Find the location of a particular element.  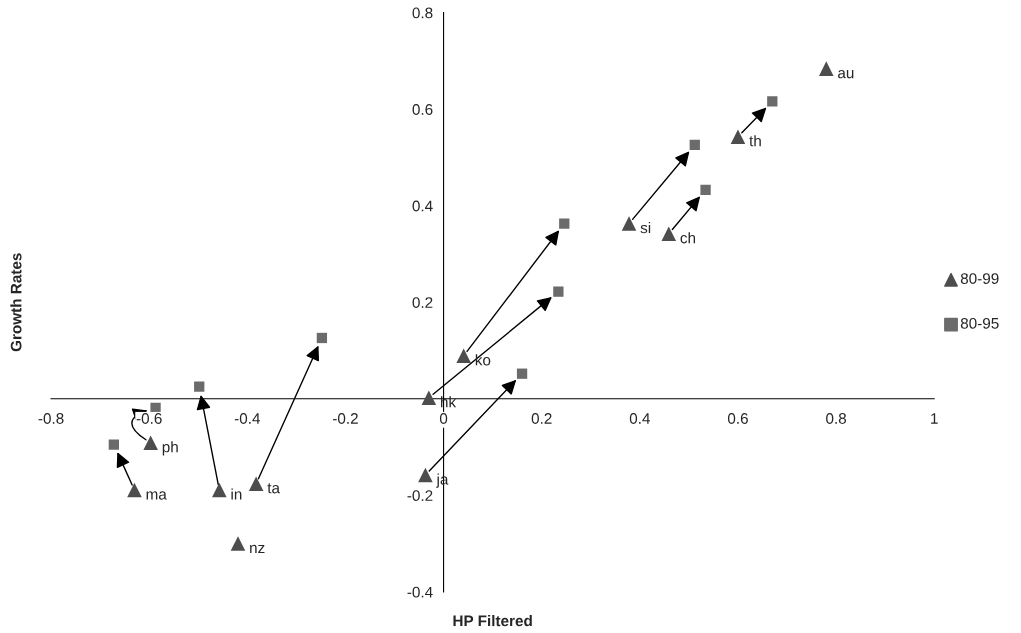

x-tick-label: 0.6 is located at coordinates (737, 418).